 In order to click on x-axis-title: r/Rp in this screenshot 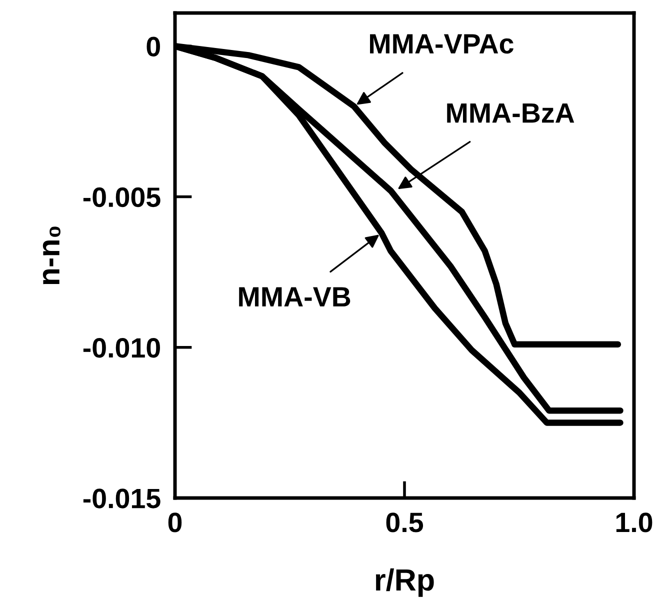, I will do `click(405, 582)`.